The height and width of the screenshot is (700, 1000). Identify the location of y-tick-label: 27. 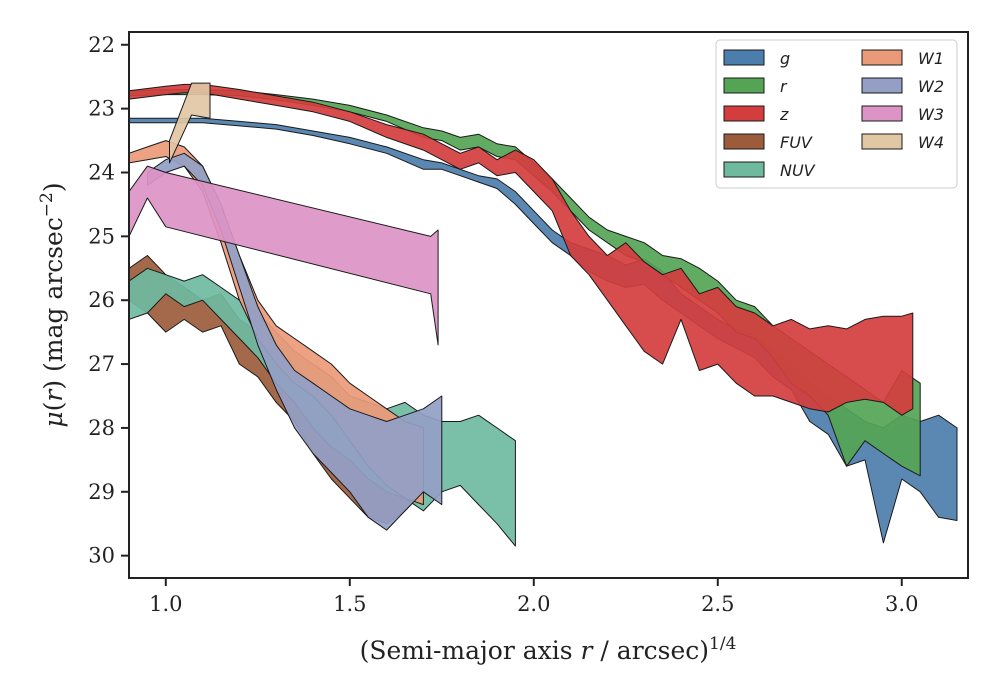
(101, 364).